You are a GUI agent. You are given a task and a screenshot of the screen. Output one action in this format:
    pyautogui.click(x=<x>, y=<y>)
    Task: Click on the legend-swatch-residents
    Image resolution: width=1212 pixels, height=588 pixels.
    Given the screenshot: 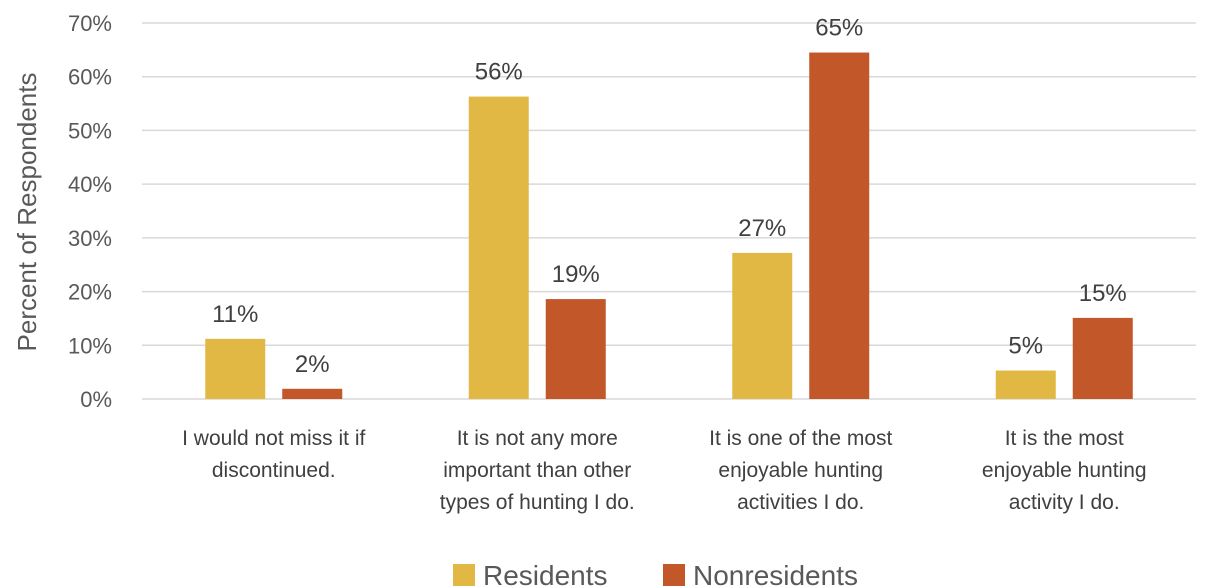 What is the action you would take?
    pyautogui.click(x=464, y=575)
    